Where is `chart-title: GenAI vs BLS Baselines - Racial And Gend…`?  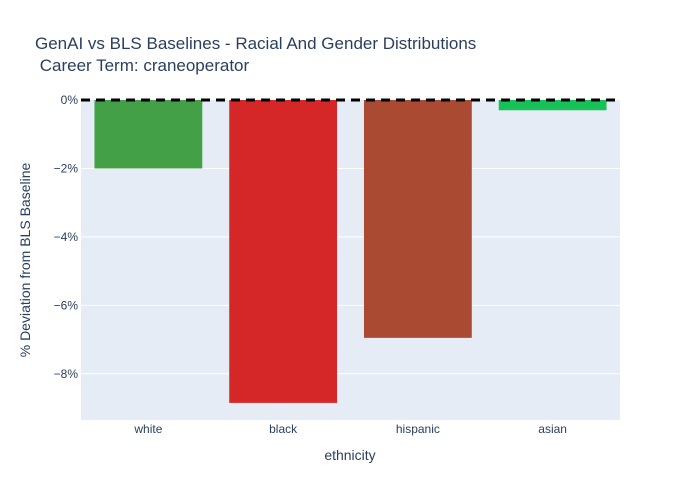 chart-title: GenAI vs BLS Baselines - Racial And Gend… is located at coordinates (256, 43).